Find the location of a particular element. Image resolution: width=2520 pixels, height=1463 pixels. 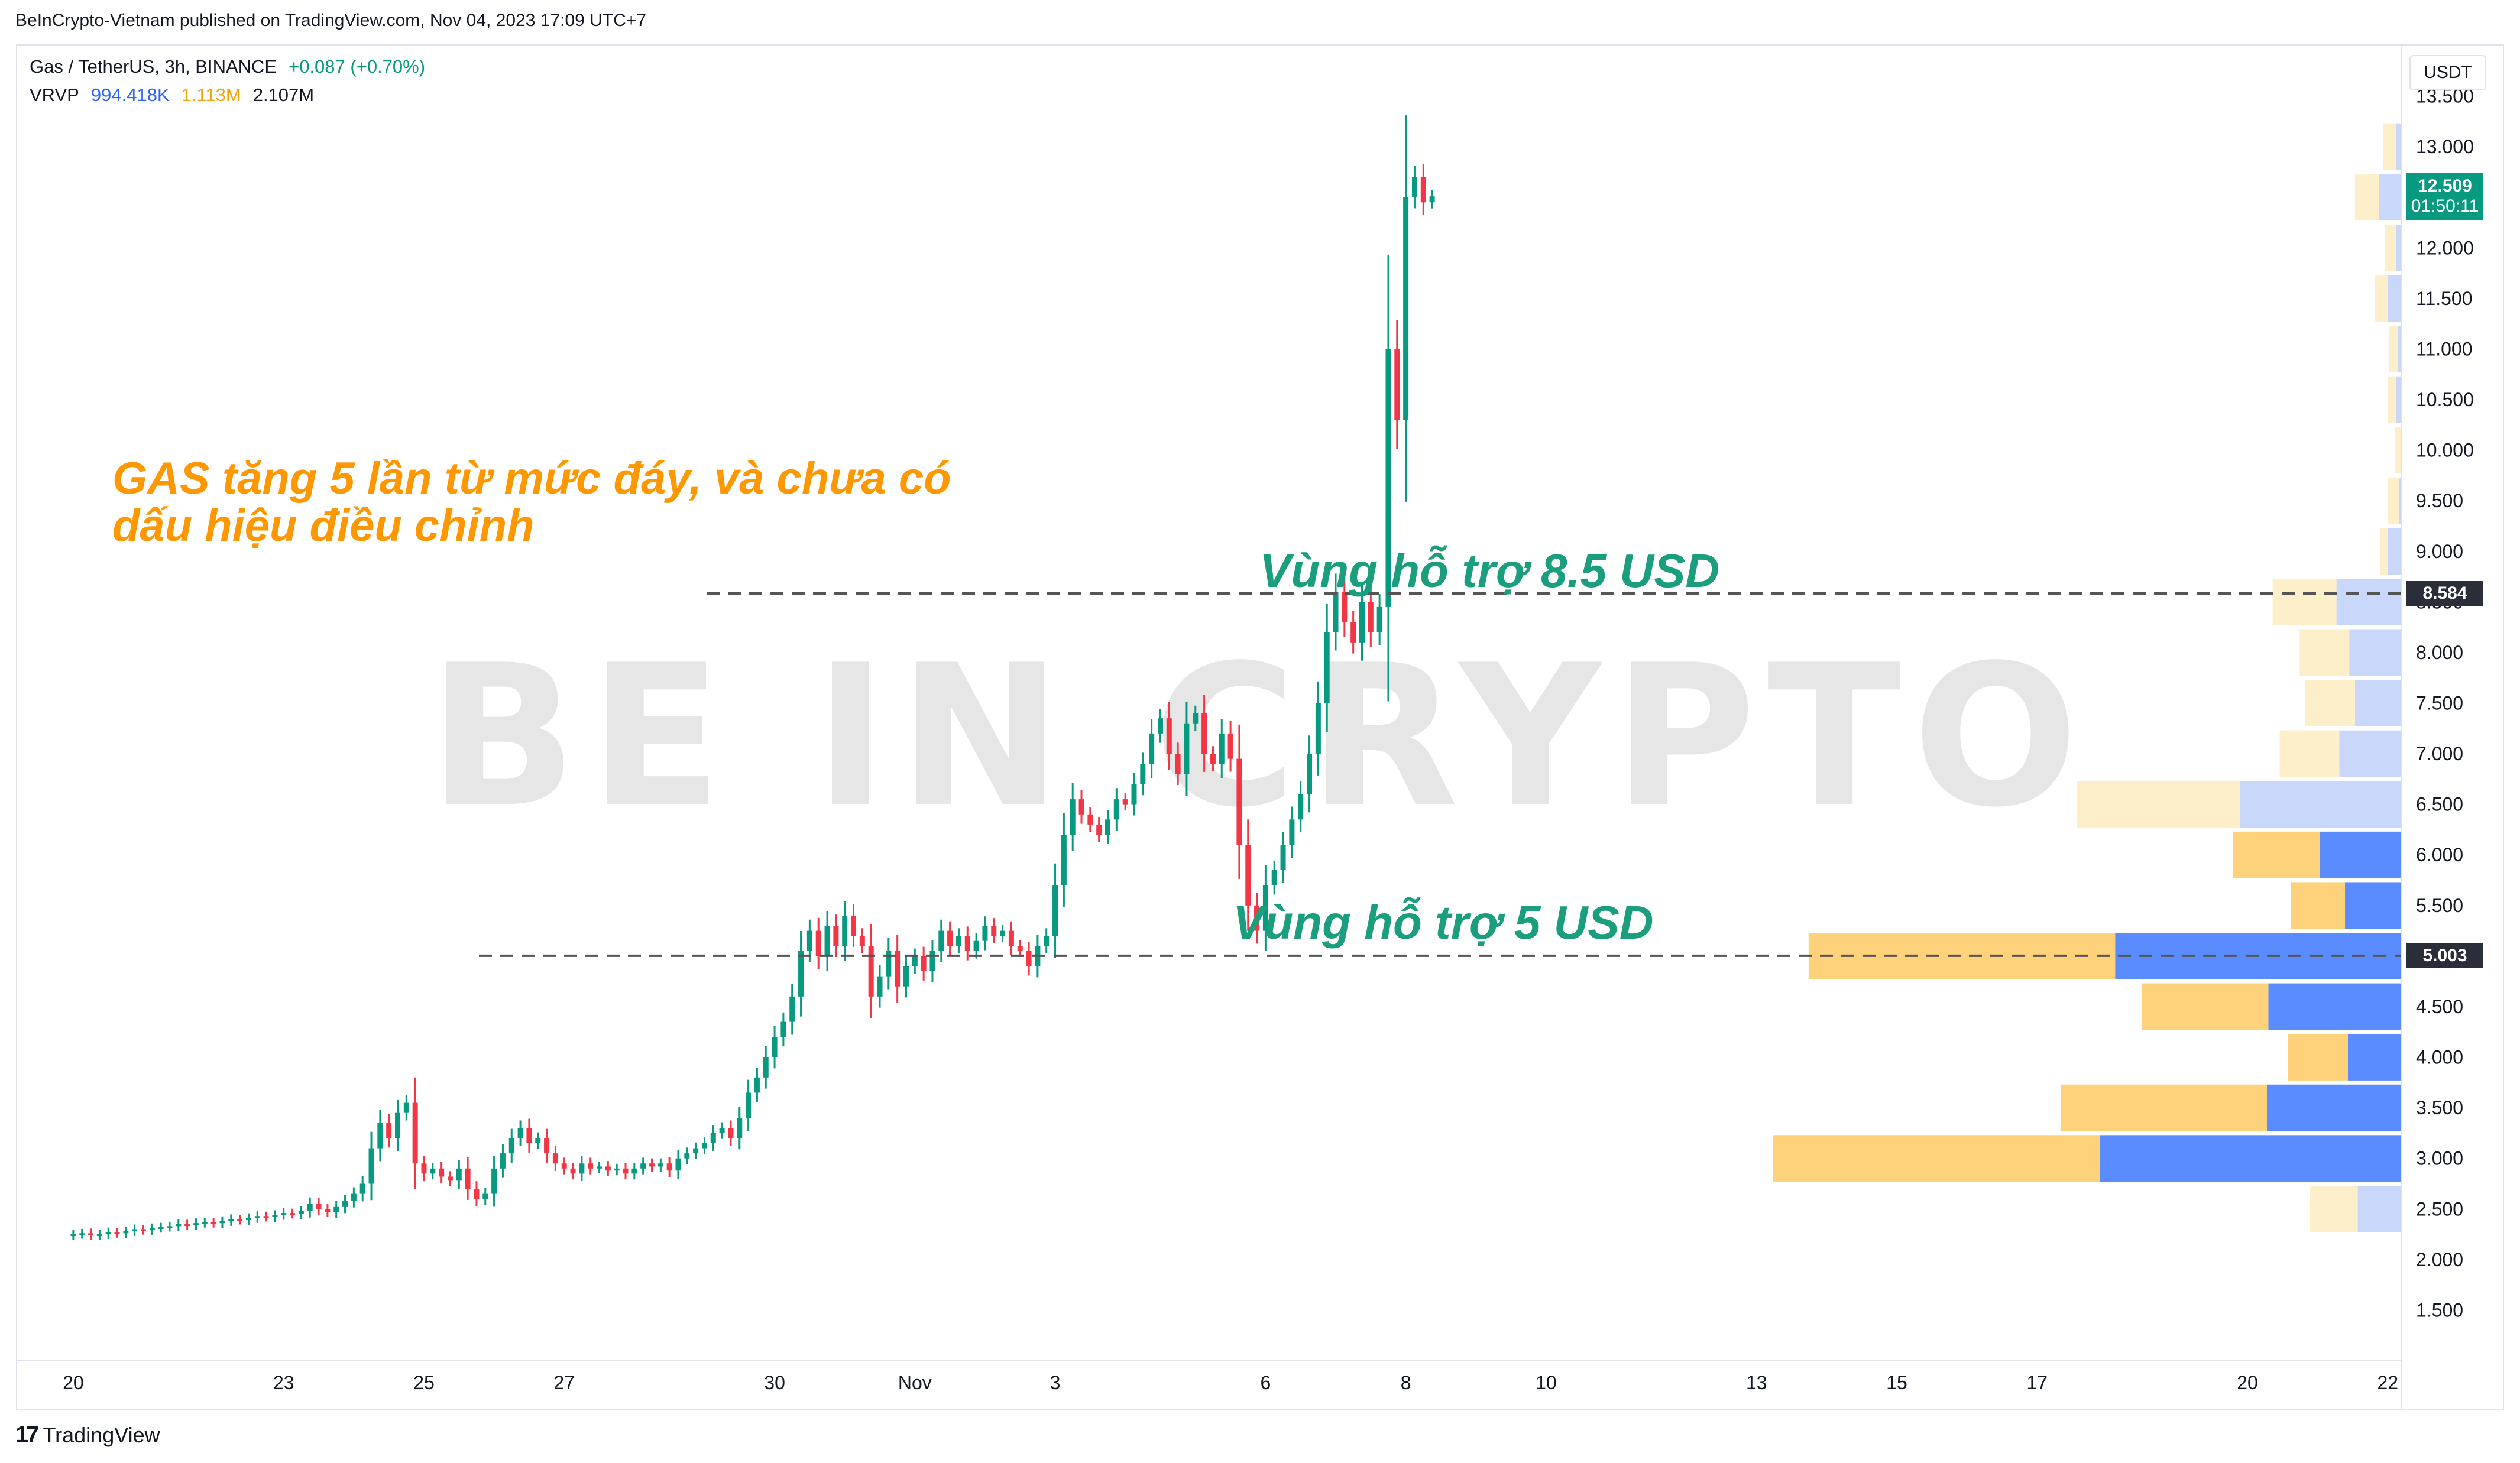

price-tick-label: 8.000 is located at coordinates (2439, 653).